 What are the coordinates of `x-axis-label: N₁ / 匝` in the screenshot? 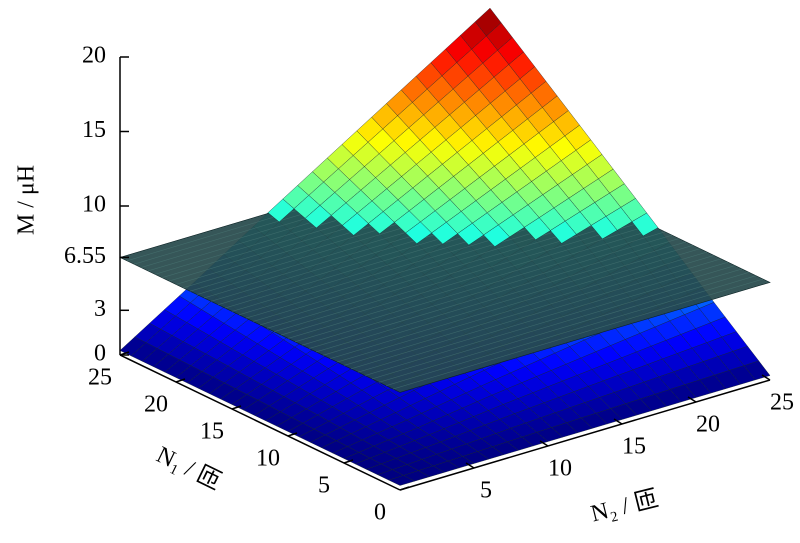 It's located at (188, 468).